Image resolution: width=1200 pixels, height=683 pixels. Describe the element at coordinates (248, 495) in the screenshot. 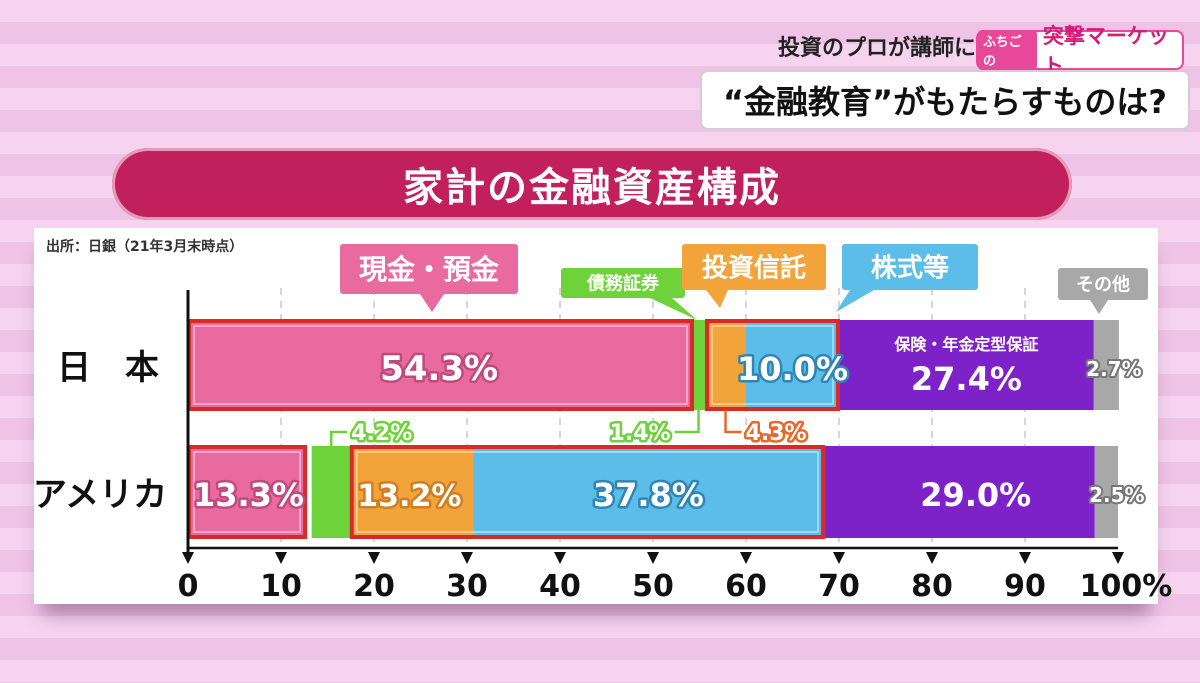

I see `value-label: 13.3%` at that location.